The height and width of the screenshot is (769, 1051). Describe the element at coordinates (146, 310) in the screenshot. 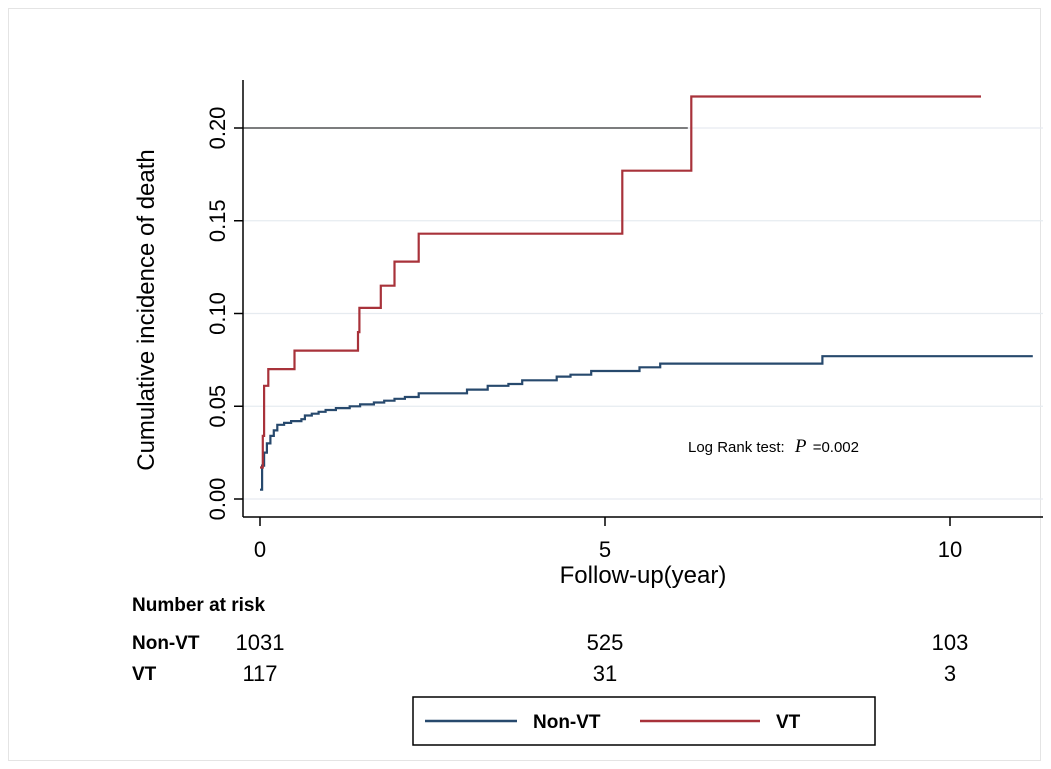

I see `y-axis-title: Cumulative incidence of death` at that location.